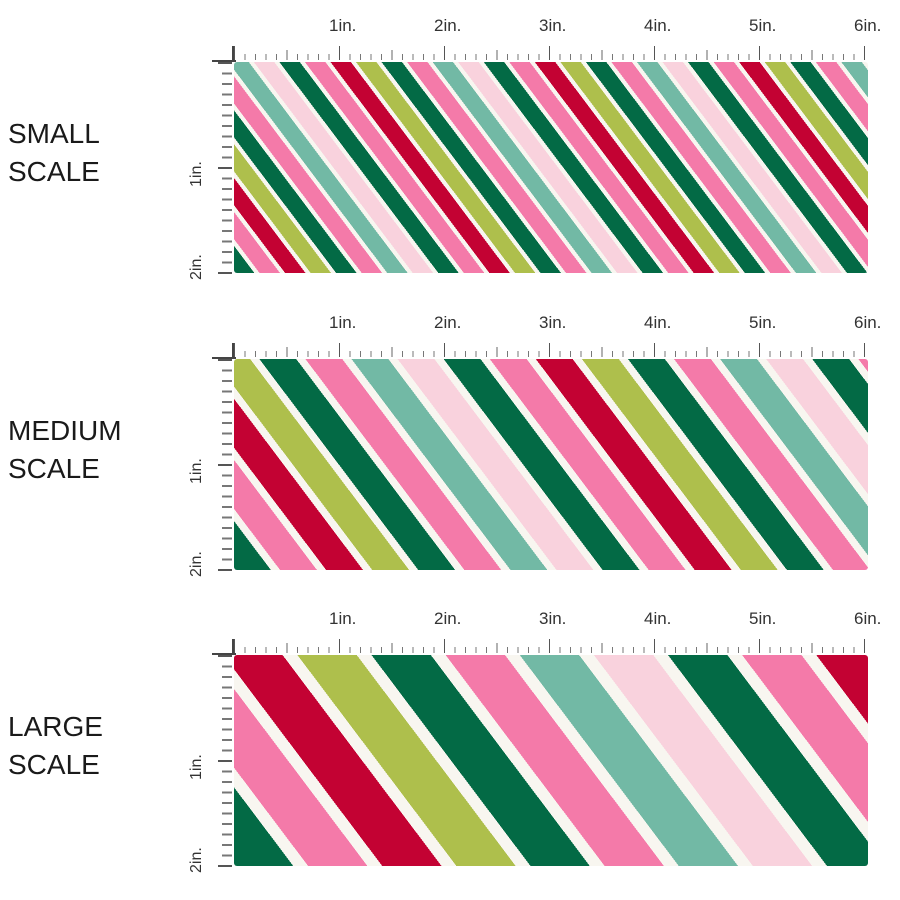 This screenshot has width=900, height=900. I want to click on scale-label: SMALL SCALE, so click(54, 153).